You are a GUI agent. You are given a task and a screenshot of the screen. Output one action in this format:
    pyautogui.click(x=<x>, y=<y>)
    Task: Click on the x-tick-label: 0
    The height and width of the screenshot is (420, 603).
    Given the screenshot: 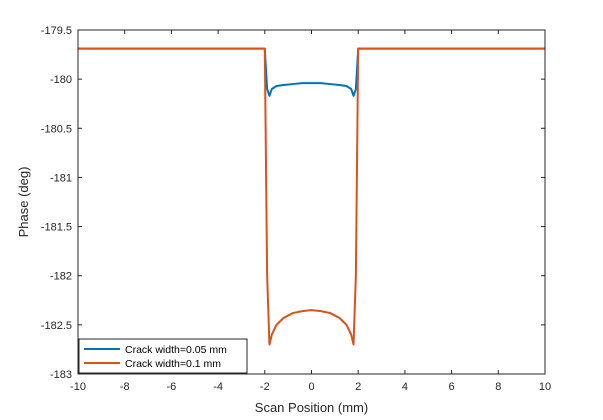 What is the action you would take?
    pyautogui.click(x=311, y=387)
    